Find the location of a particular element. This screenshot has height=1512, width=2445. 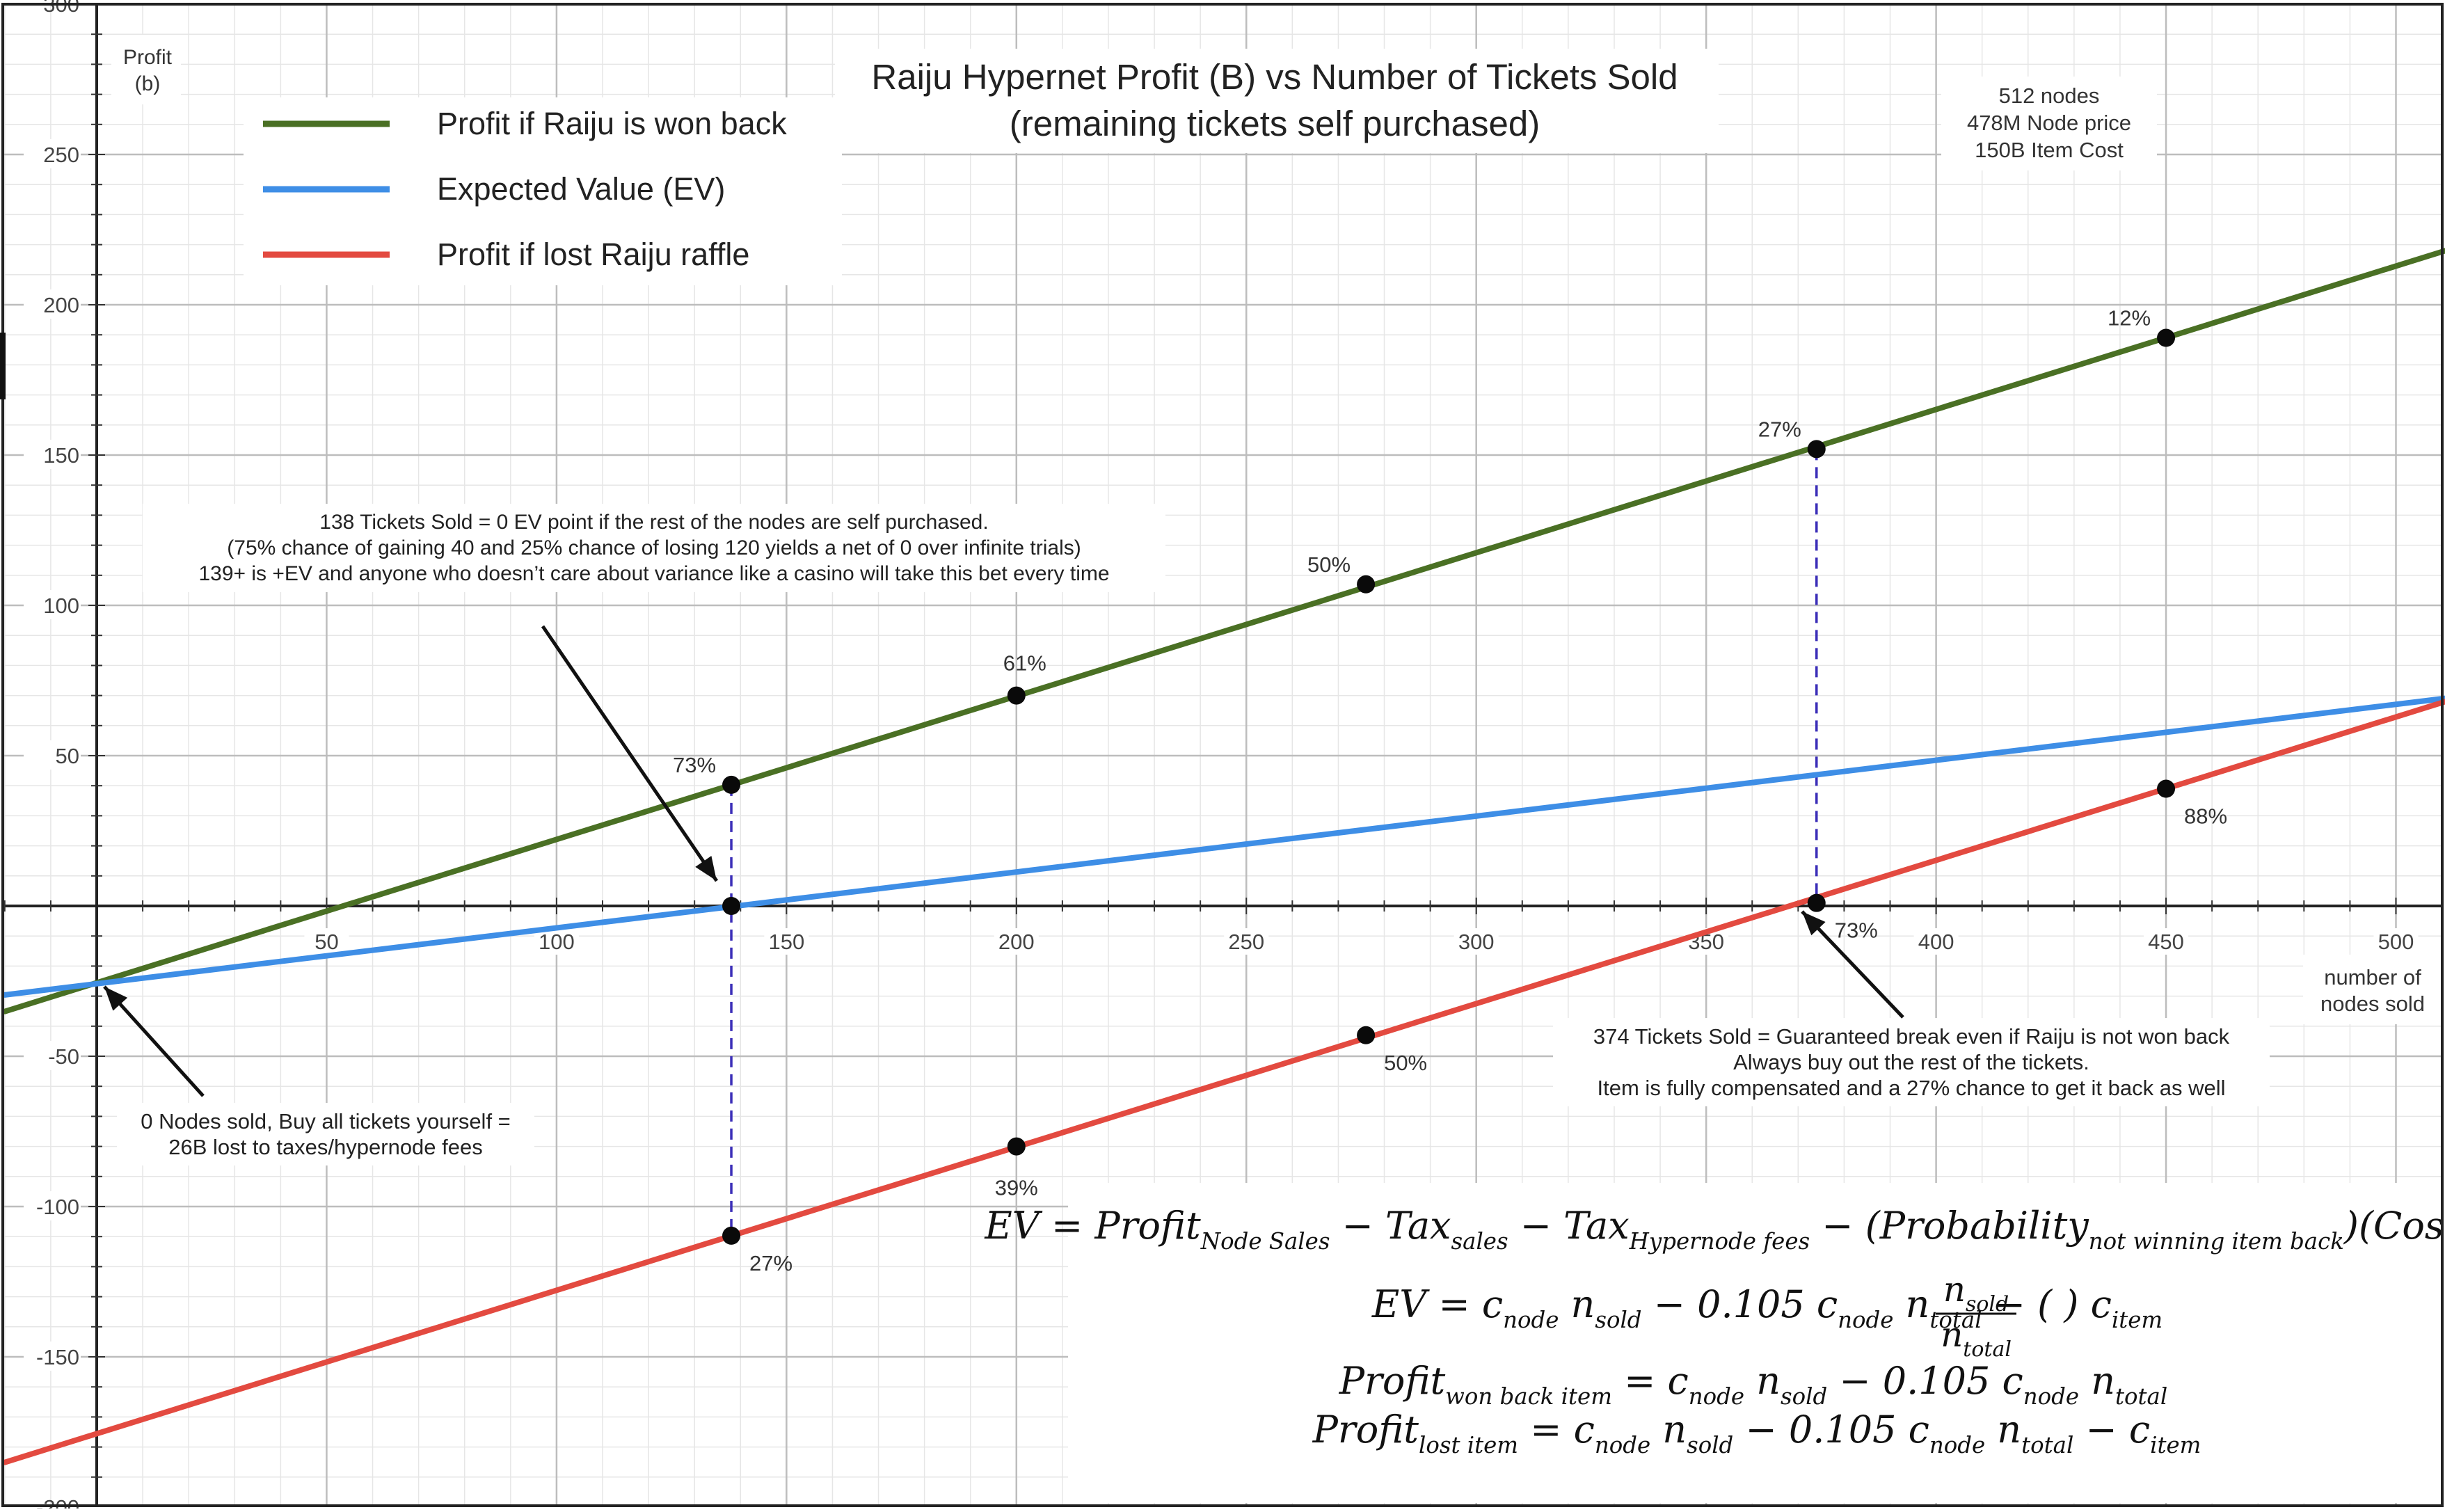

y-axis-label-bg is located at coordinates (146, 69).